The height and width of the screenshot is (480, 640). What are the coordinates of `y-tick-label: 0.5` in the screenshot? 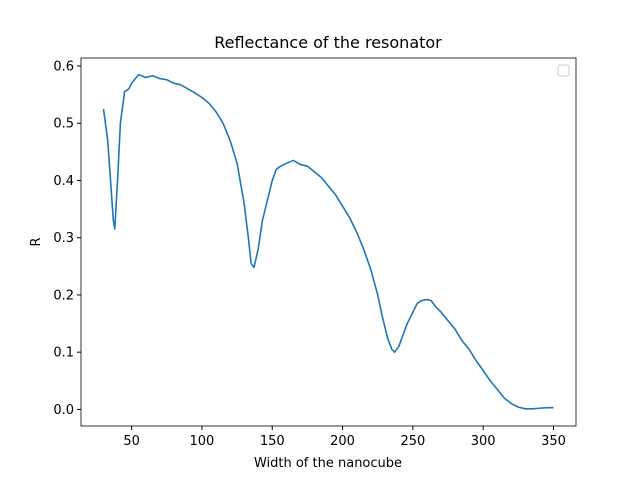 It's located at (63, 124).